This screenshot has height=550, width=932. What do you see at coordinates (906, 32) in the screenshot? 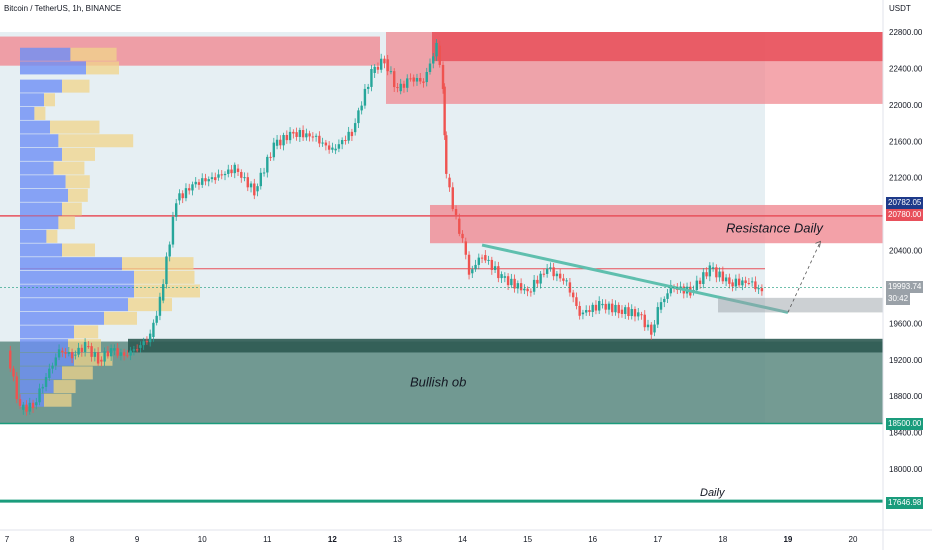
I see `y-tick-label: 22800.00` at bounding box center [906, 32].